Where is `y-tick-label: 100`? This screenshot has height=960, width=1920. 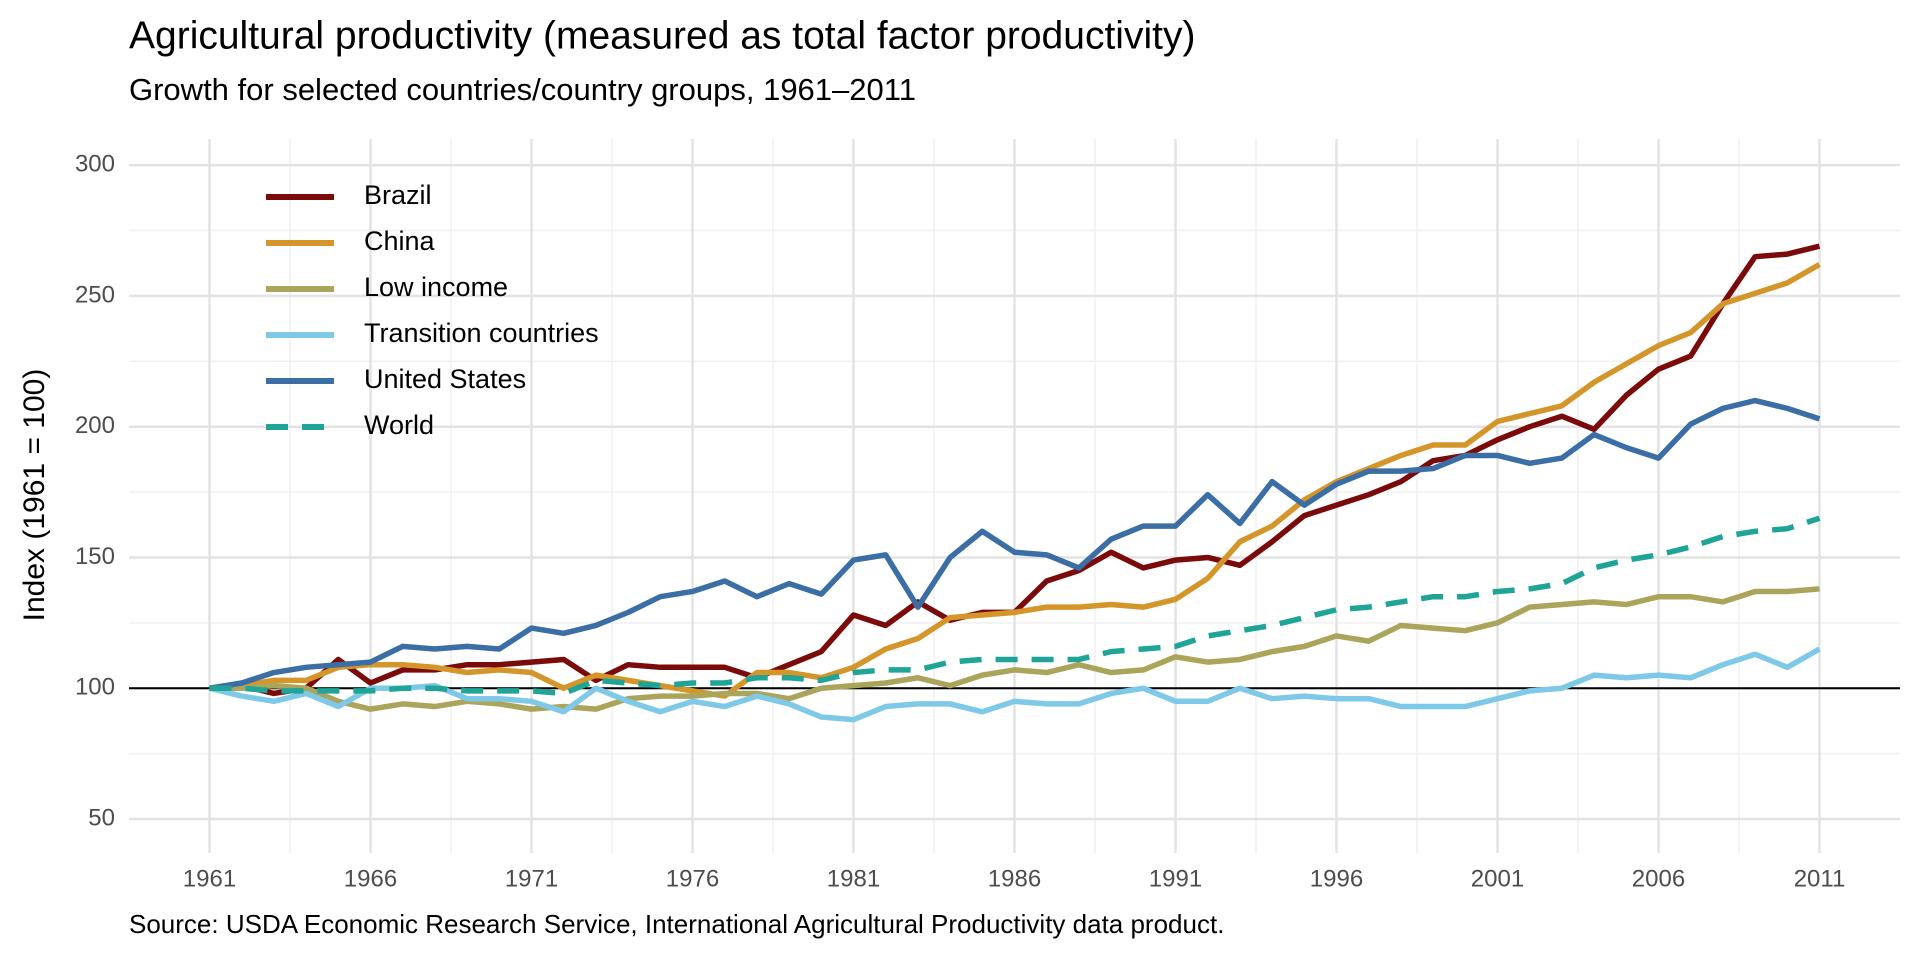 y-tick-label: 100 is located at coordinates (95, 687).